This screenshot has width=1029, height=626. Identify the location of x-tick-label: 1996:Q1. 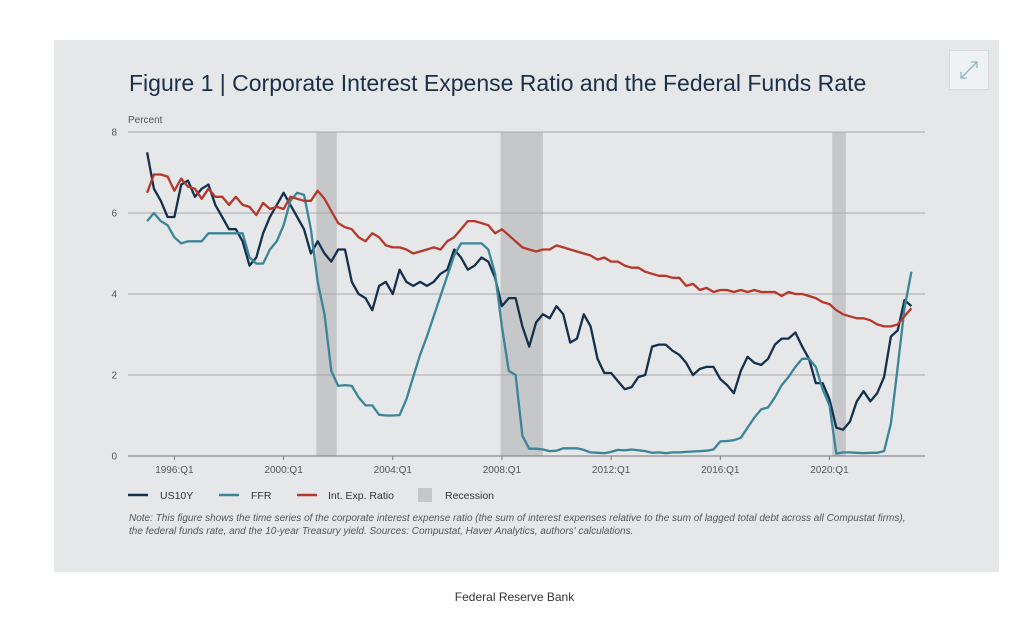
(174, 470).